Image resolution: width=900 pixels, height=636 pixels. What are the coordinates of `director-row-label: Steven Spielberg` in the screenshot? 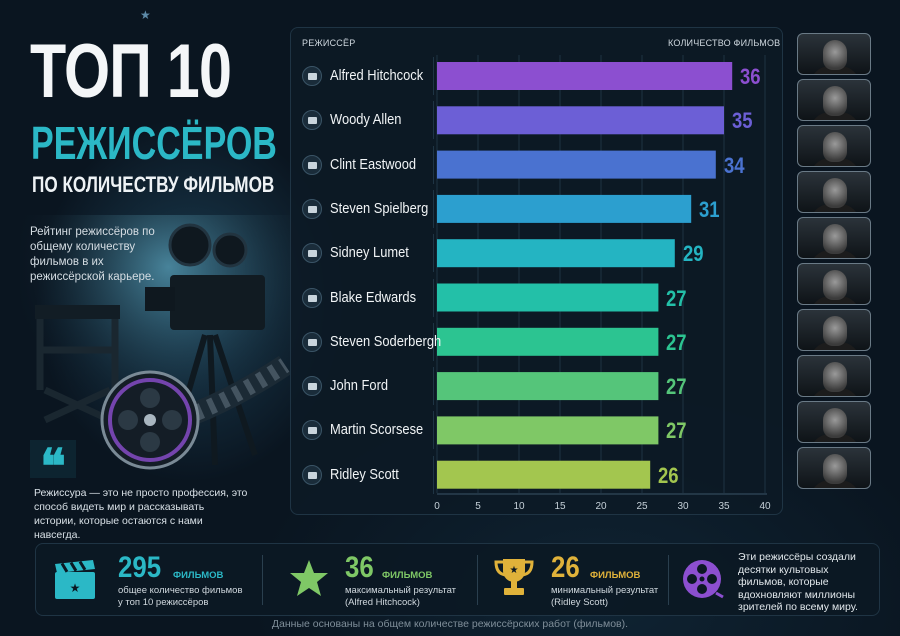 It's located at (365, 208).